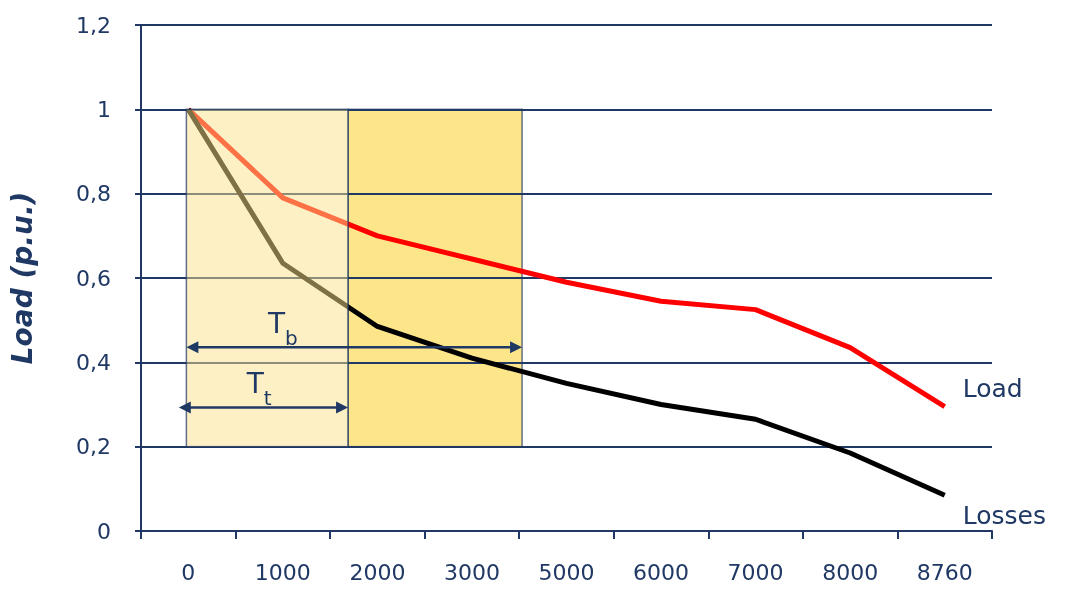 The height and width of the screenshot is (599, 1087). I want to click on y-tick-label: 1, so click(104, 109).